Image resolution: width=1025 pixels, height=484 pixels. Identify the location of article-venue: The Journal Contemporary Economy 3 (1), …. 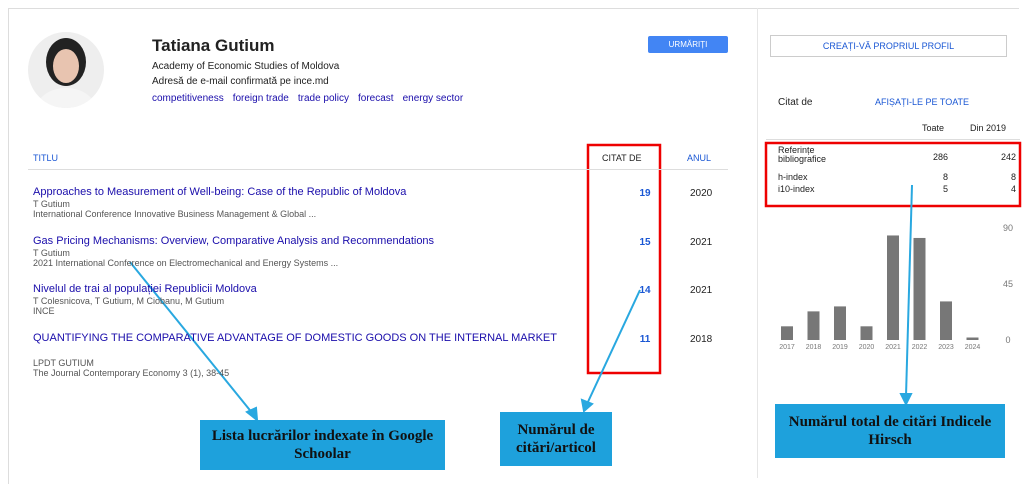
(131, 373).